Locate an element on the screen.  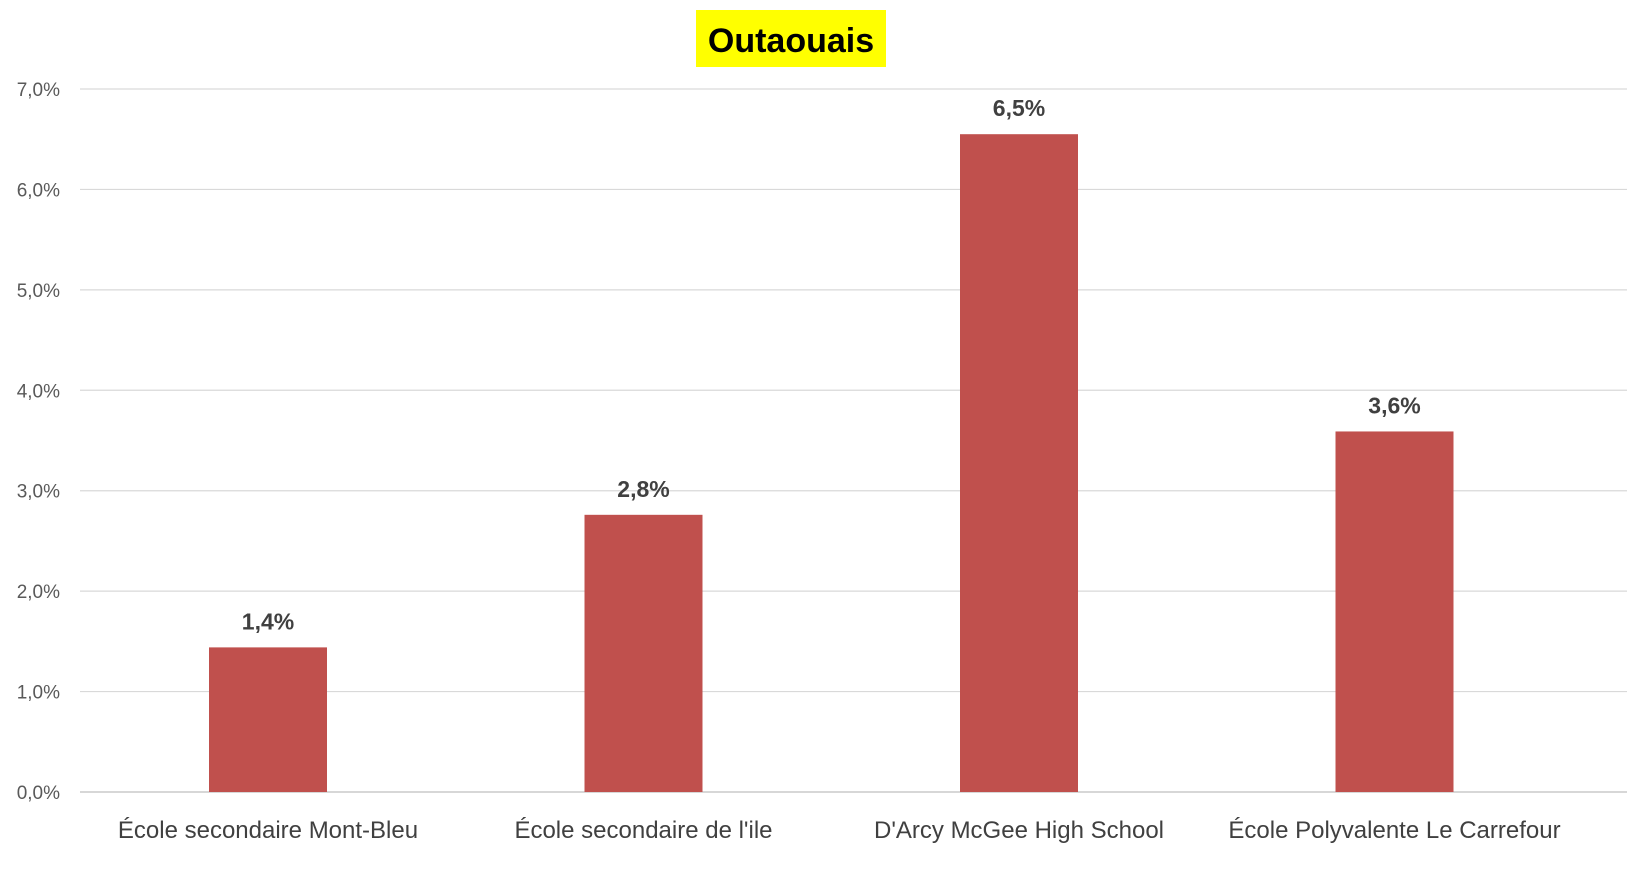
data-label: 3,6% is located at coordinates (1394, 405).